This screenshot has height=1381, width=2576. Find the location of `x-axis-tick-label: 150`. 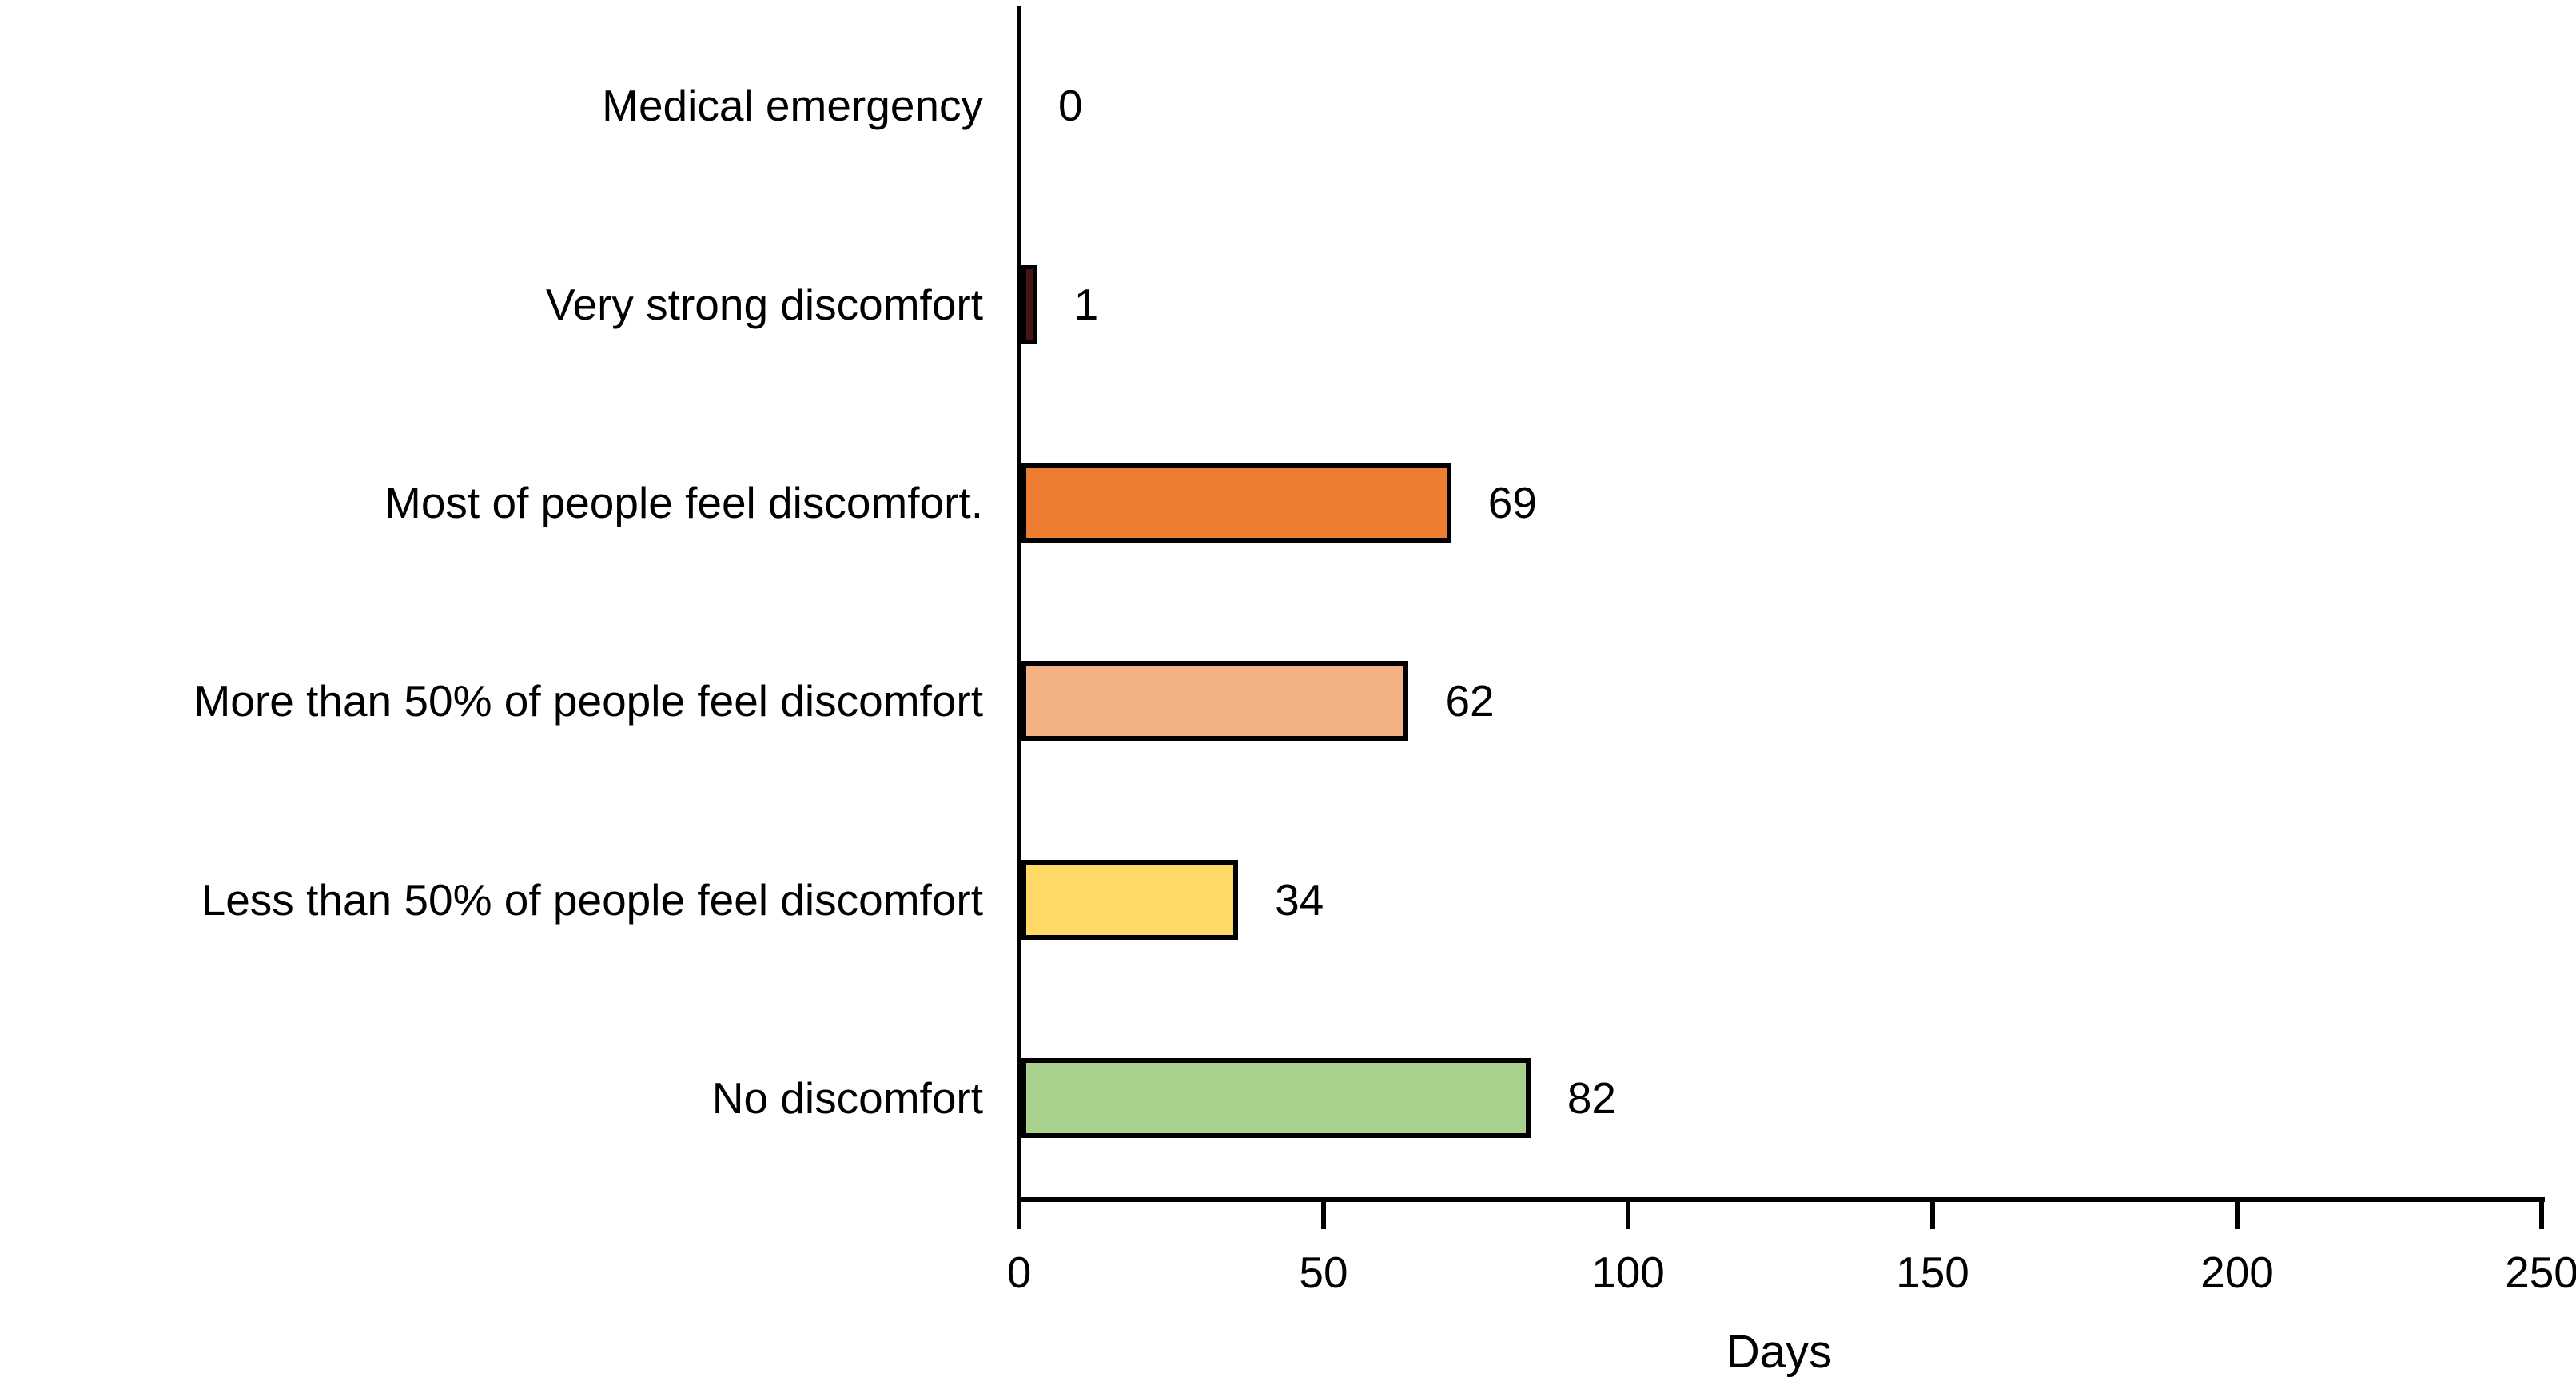

x-axis-tick-label: 150 is located at coordinates (1933, 1272).